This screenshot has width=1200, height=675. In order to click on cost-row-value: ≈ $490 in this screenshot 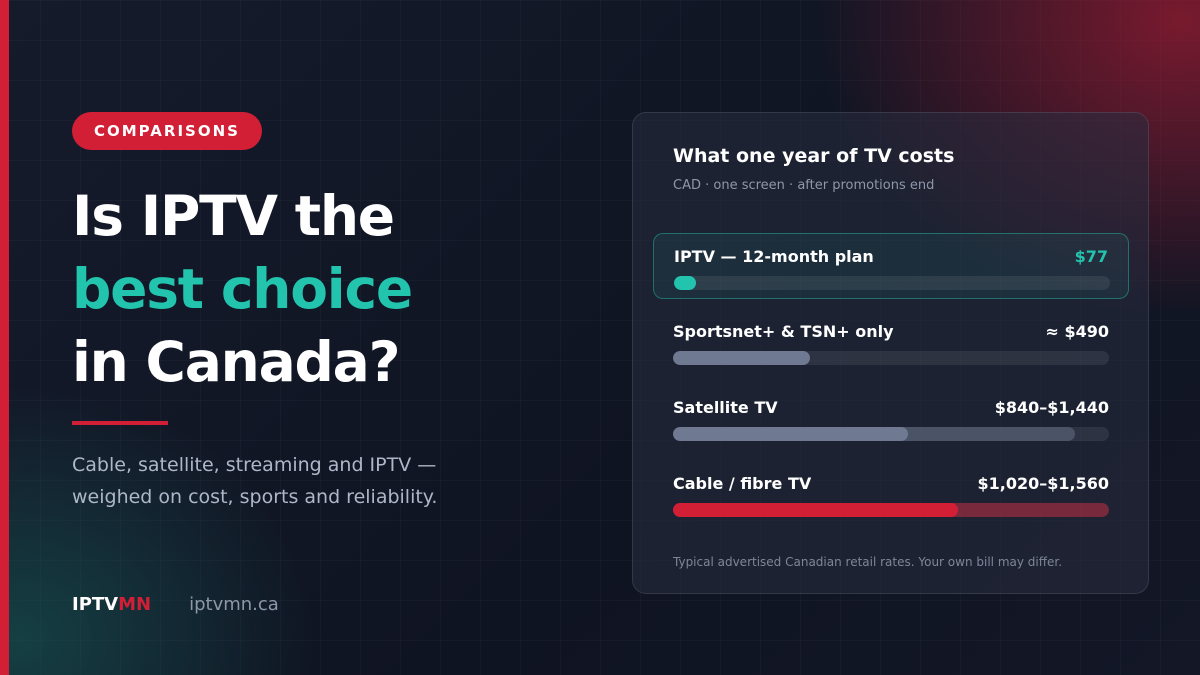, I will do `click(1077, 331)`.